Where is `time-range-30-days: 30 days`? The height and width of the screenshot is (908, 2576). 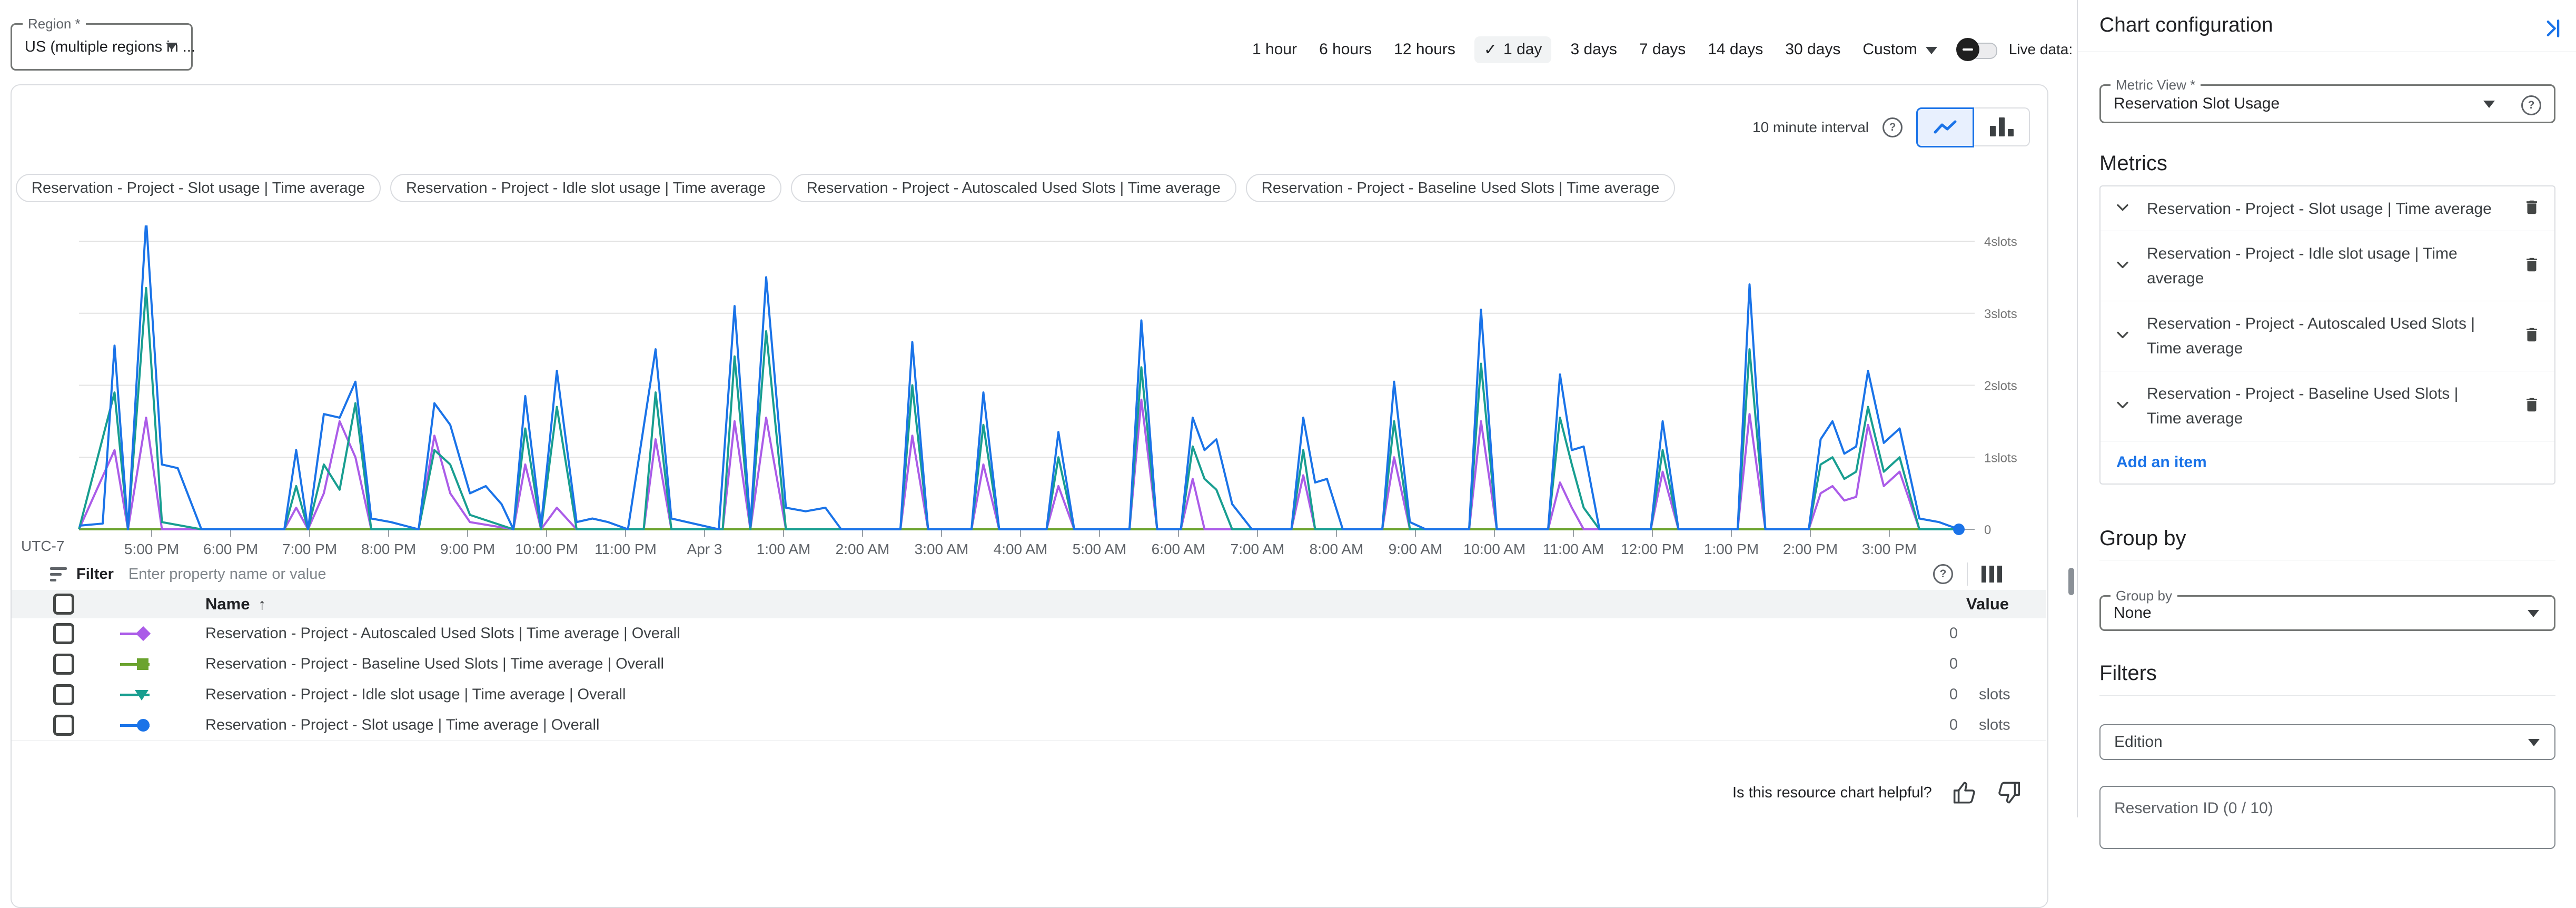
time-range-30-days: 30 days is located at coordinates (1813, 49).